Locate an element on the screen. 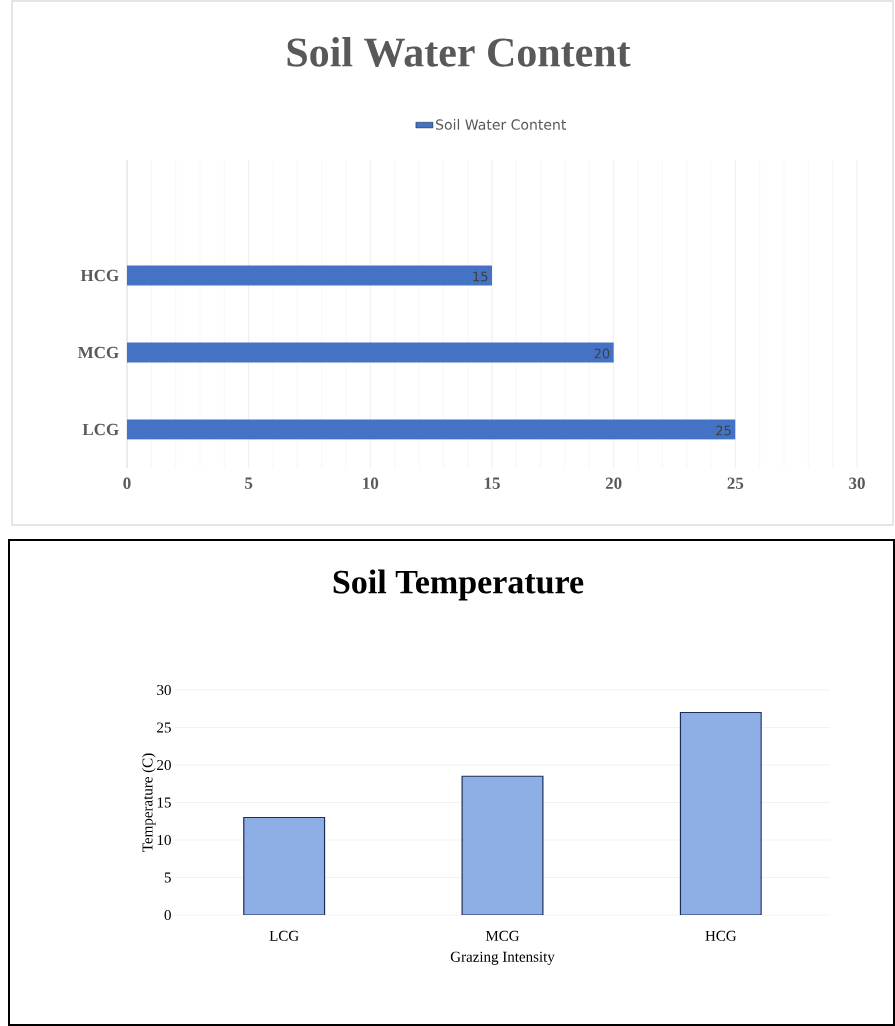 The image size is (895, 1026). y-tick-label: 20 is located at coordinates (164, 765).